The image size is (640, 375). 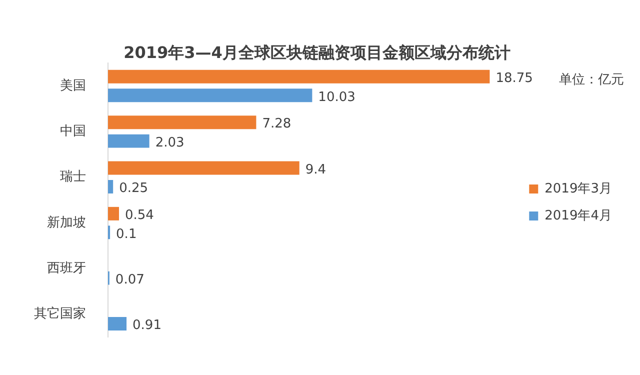 What do you see at coordinates (60, 314) in the screenshot?
I see `y-tick-label: 其它国家` at bounding box center [60, 314].